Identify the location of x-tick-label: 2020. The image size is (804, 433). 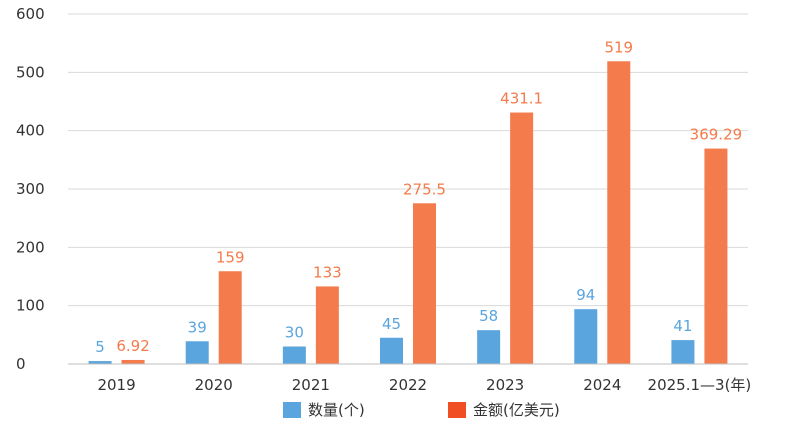
(214, 385).